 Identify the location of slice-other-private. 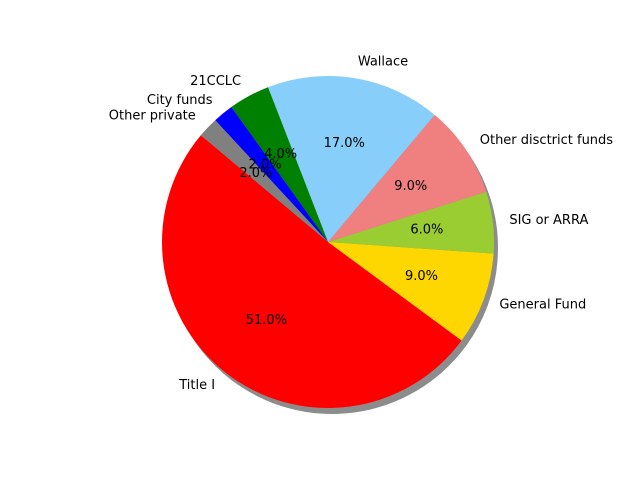
(264, 181).